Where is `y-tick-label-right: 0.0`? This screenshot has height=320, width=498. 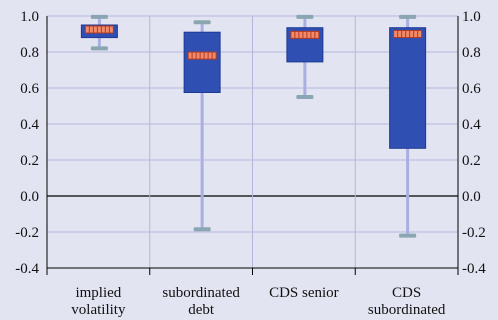 y-tick-label-right: 0.0 is located at coordinates (471, 197).